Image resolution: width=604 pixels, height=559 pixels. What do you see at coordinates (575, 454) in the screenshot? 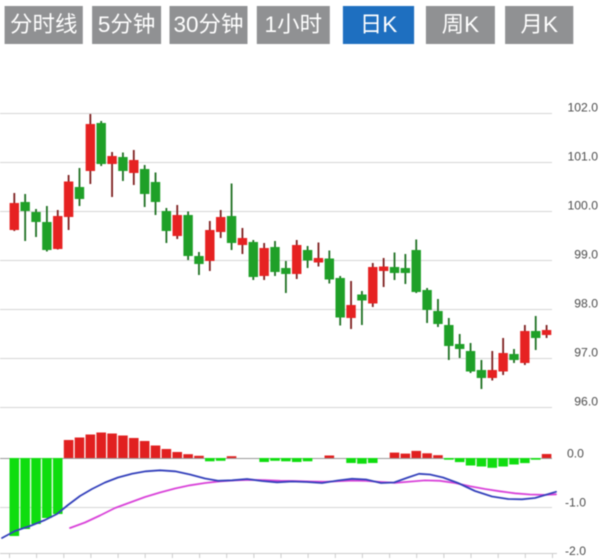
I see `svg-text: 0.0` at bounding box center [575, 454].